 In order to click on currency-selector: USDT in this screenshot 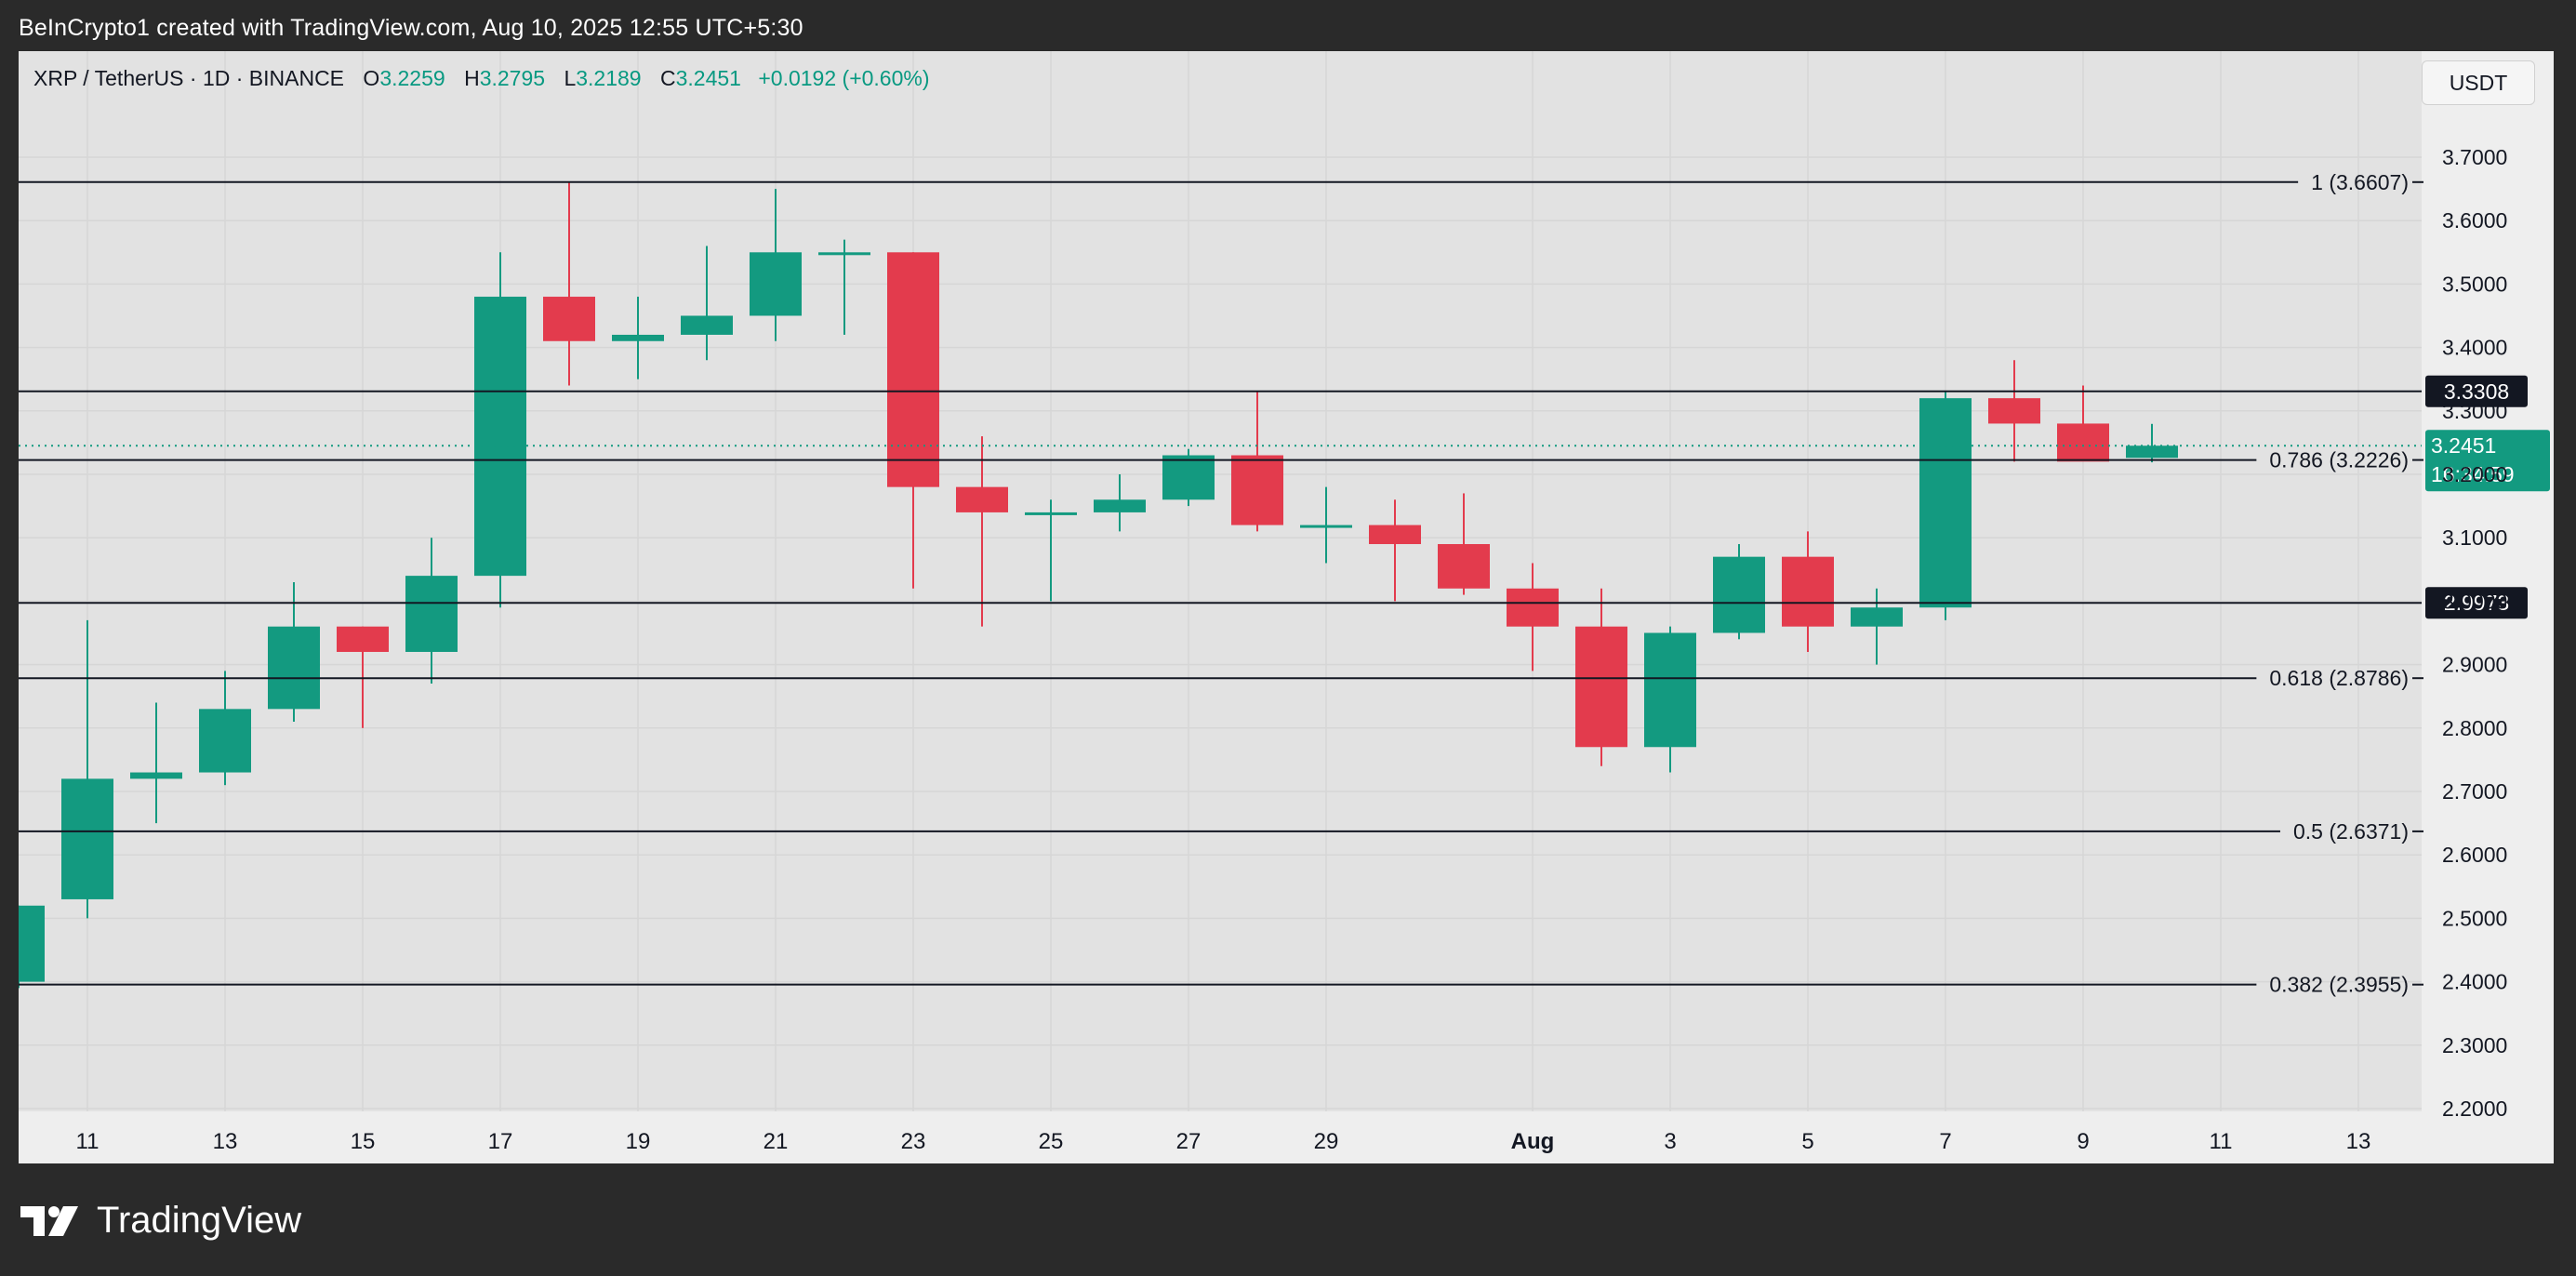, I will do `click(2478, 82)`.